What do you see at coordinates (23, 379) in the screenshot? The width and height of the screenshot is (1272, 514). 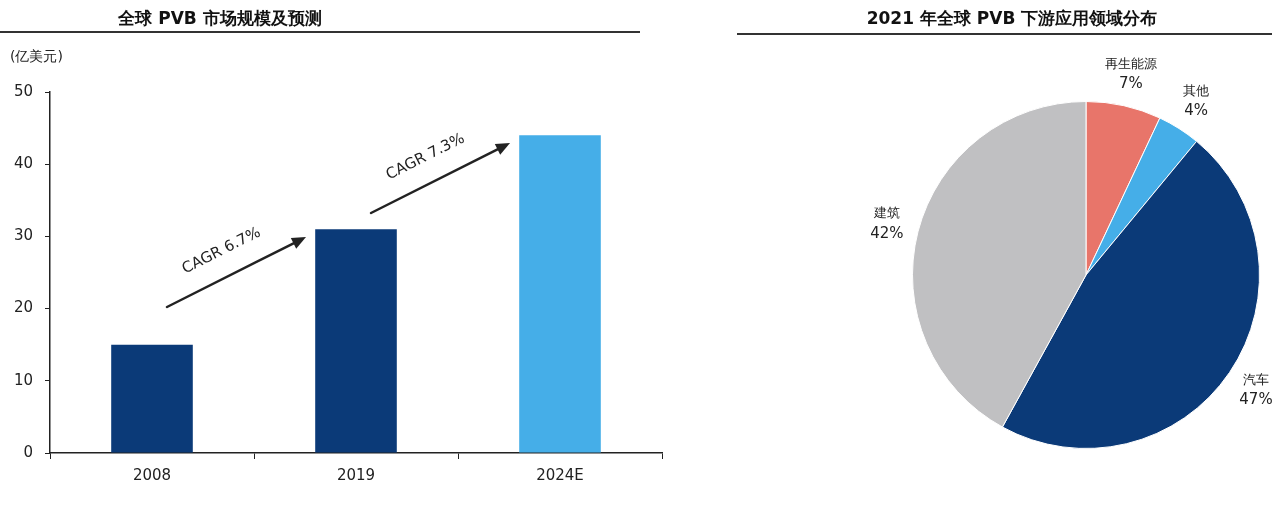 I see `y-tick-label: 10` at bounding box center [23, 379].